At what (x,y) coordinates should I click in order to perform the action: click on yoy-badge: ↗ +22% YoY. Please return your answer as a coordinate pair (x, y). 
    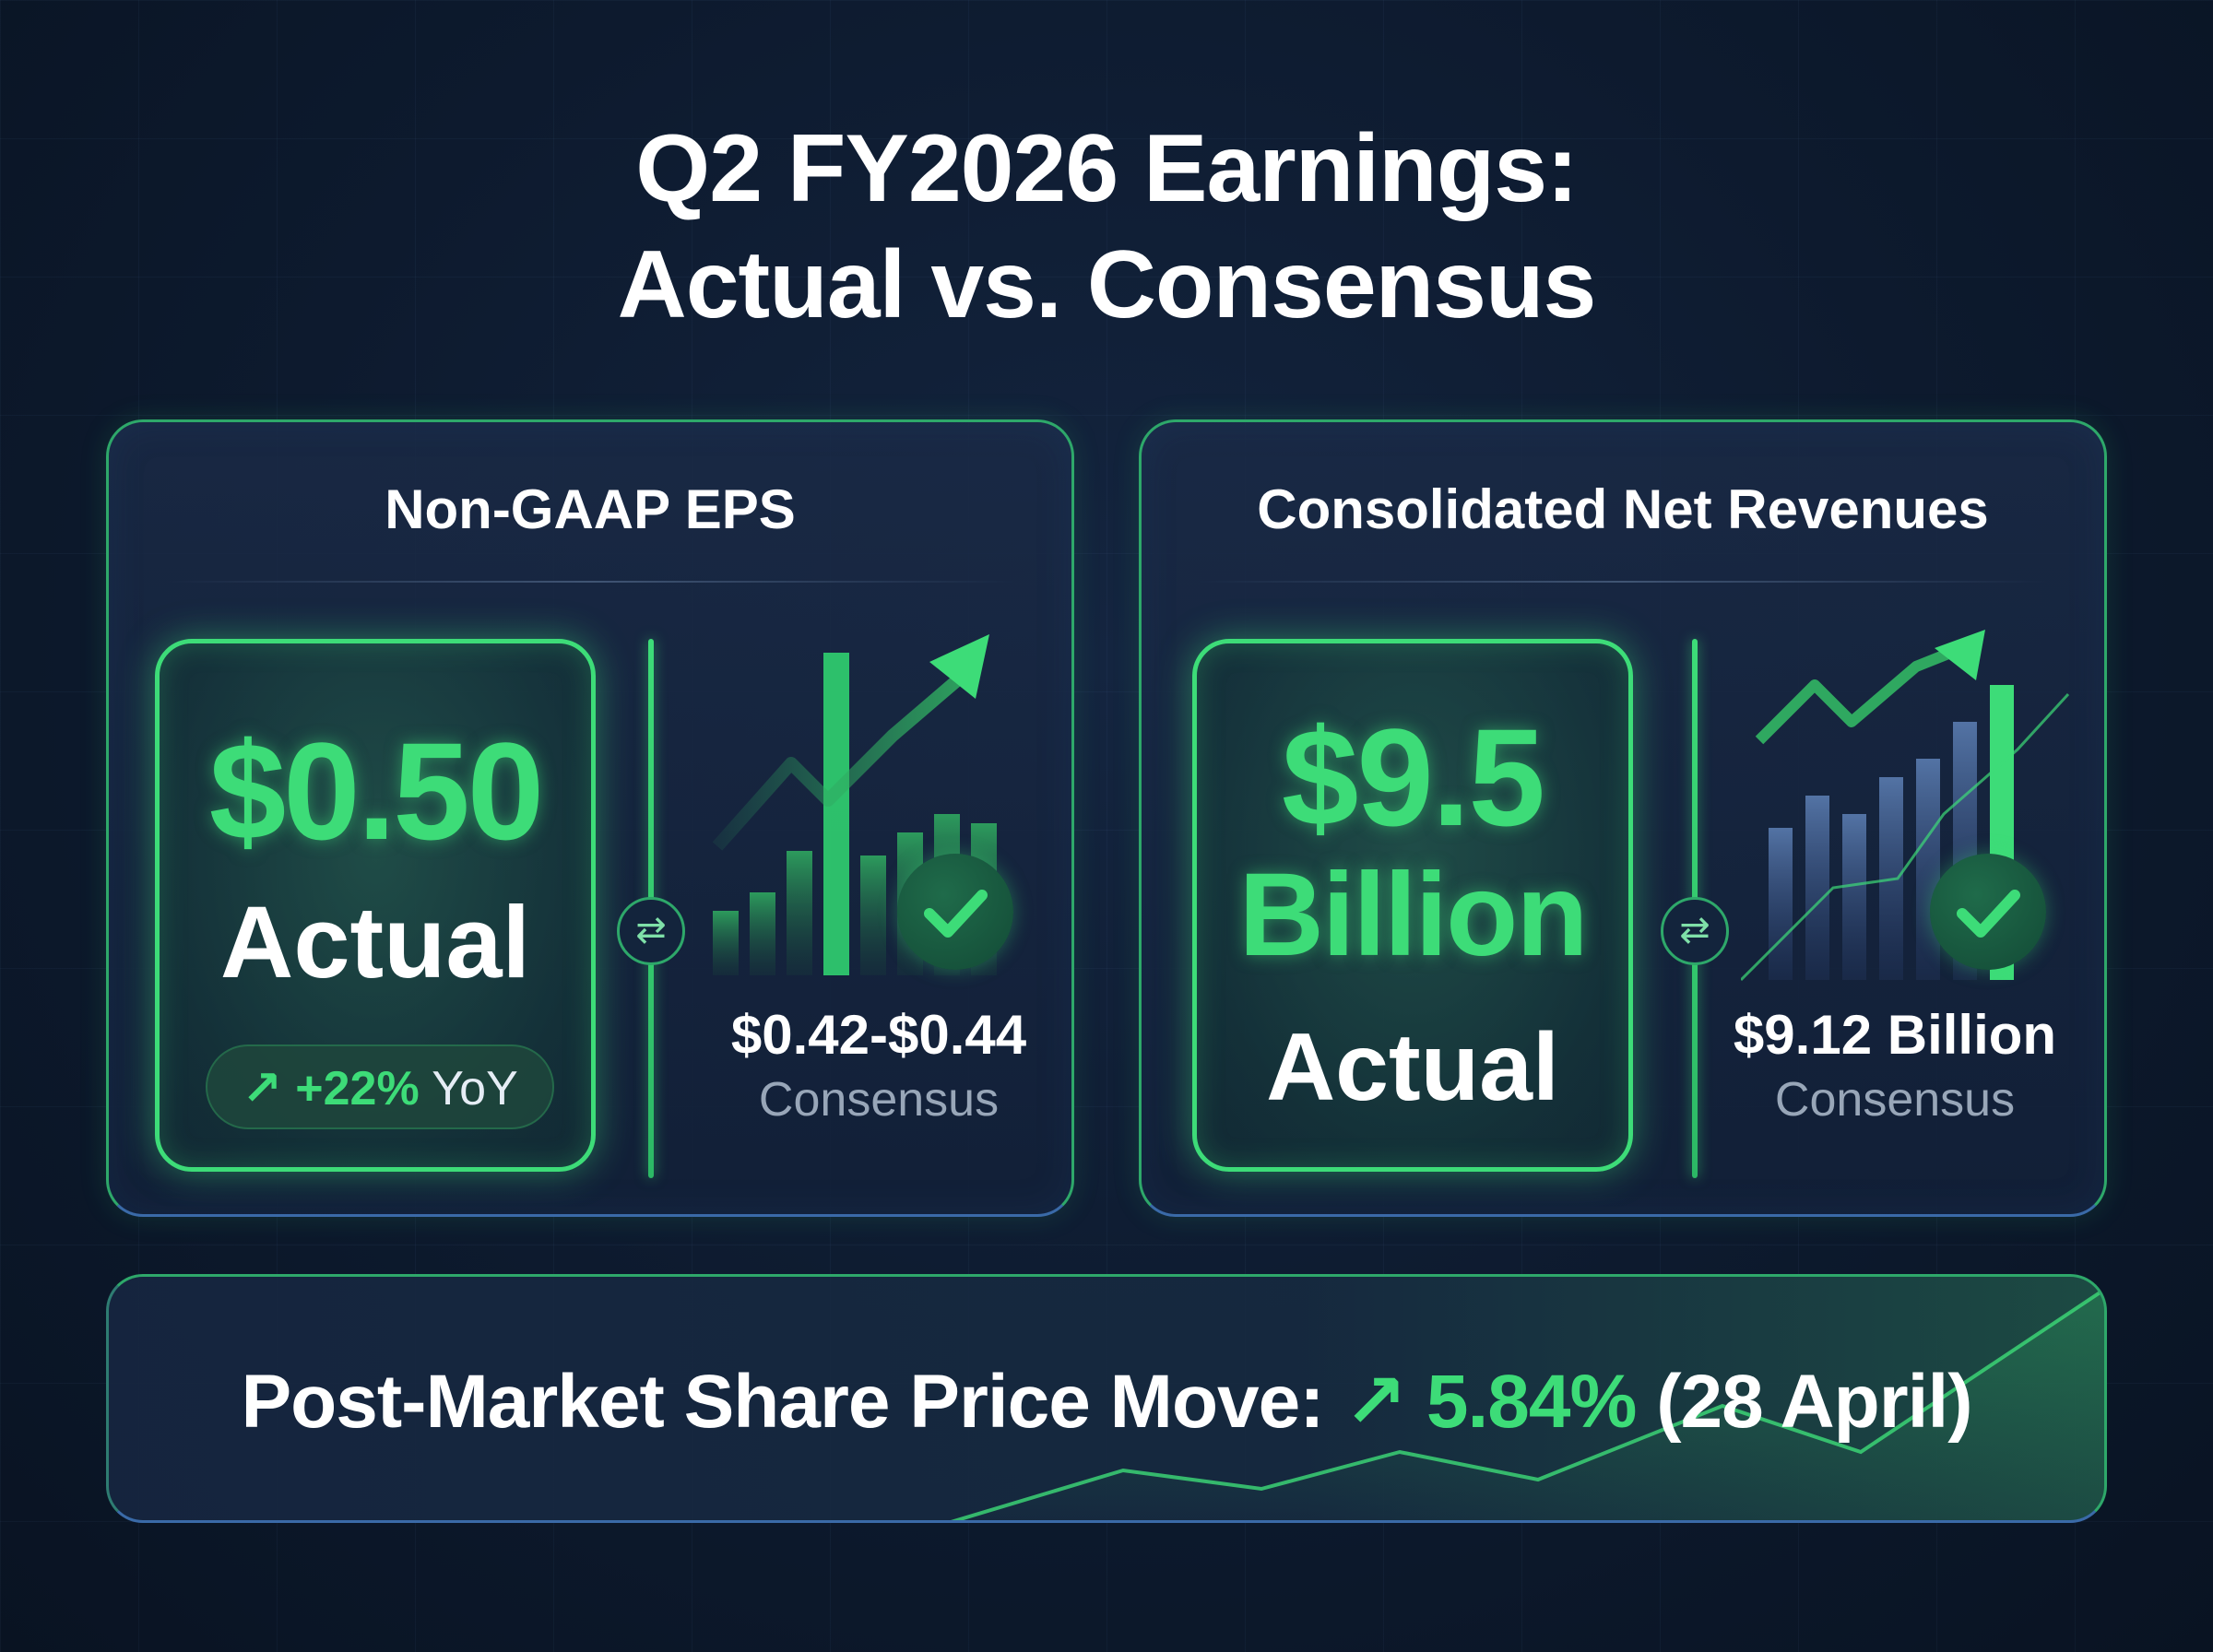
    Looking at the image, I should click on (380, 1086).